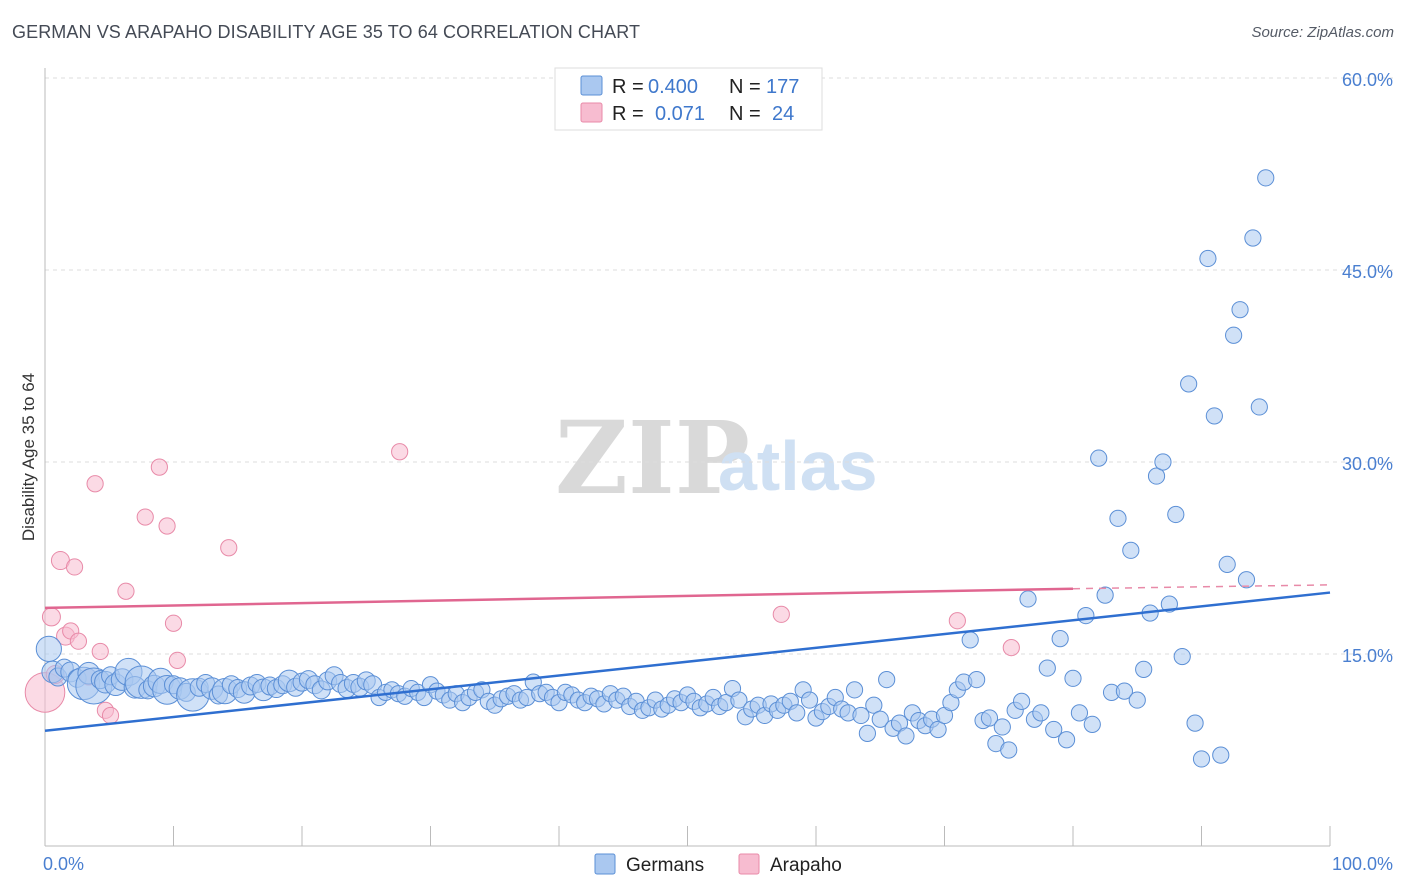 This screenshot has width=1406, height=892. Describe the element at coordinates (745, 87) in the screenshot. I see `legend-n-label-germans: N =` at that location.